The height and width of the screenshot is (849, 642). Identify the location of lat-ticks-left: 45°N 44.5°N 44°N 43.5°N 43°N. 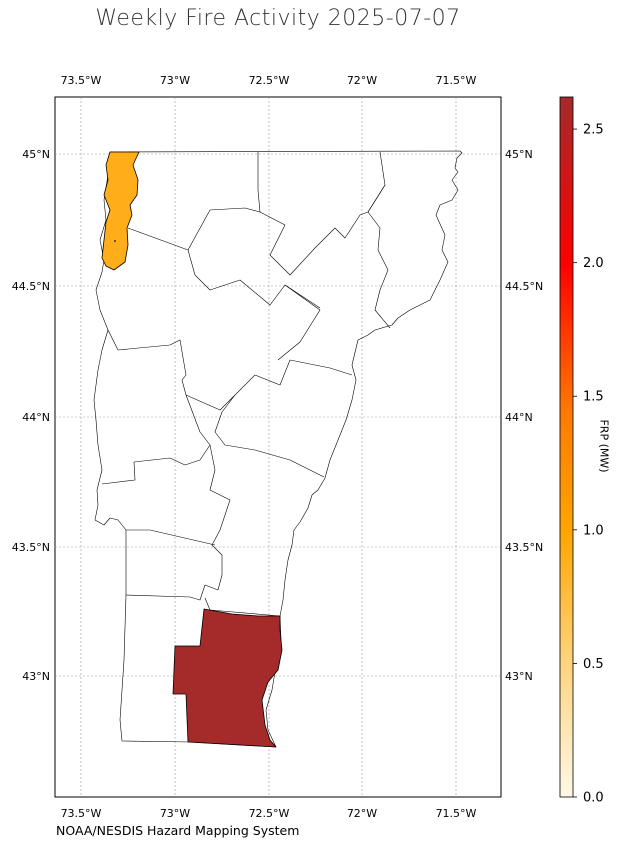
(31, 415).